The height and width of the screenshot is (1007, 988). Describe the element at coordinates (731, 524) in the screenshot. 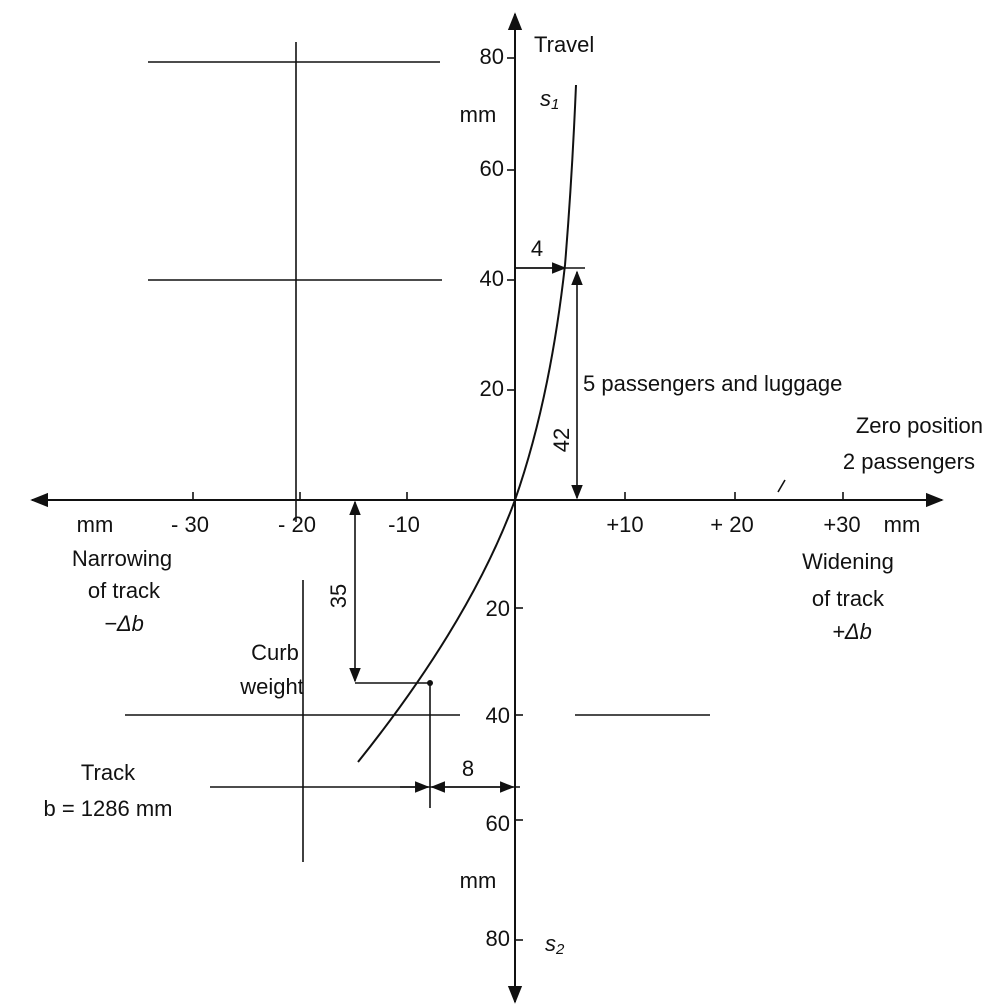

I see `tick-label: + 20` at that location.